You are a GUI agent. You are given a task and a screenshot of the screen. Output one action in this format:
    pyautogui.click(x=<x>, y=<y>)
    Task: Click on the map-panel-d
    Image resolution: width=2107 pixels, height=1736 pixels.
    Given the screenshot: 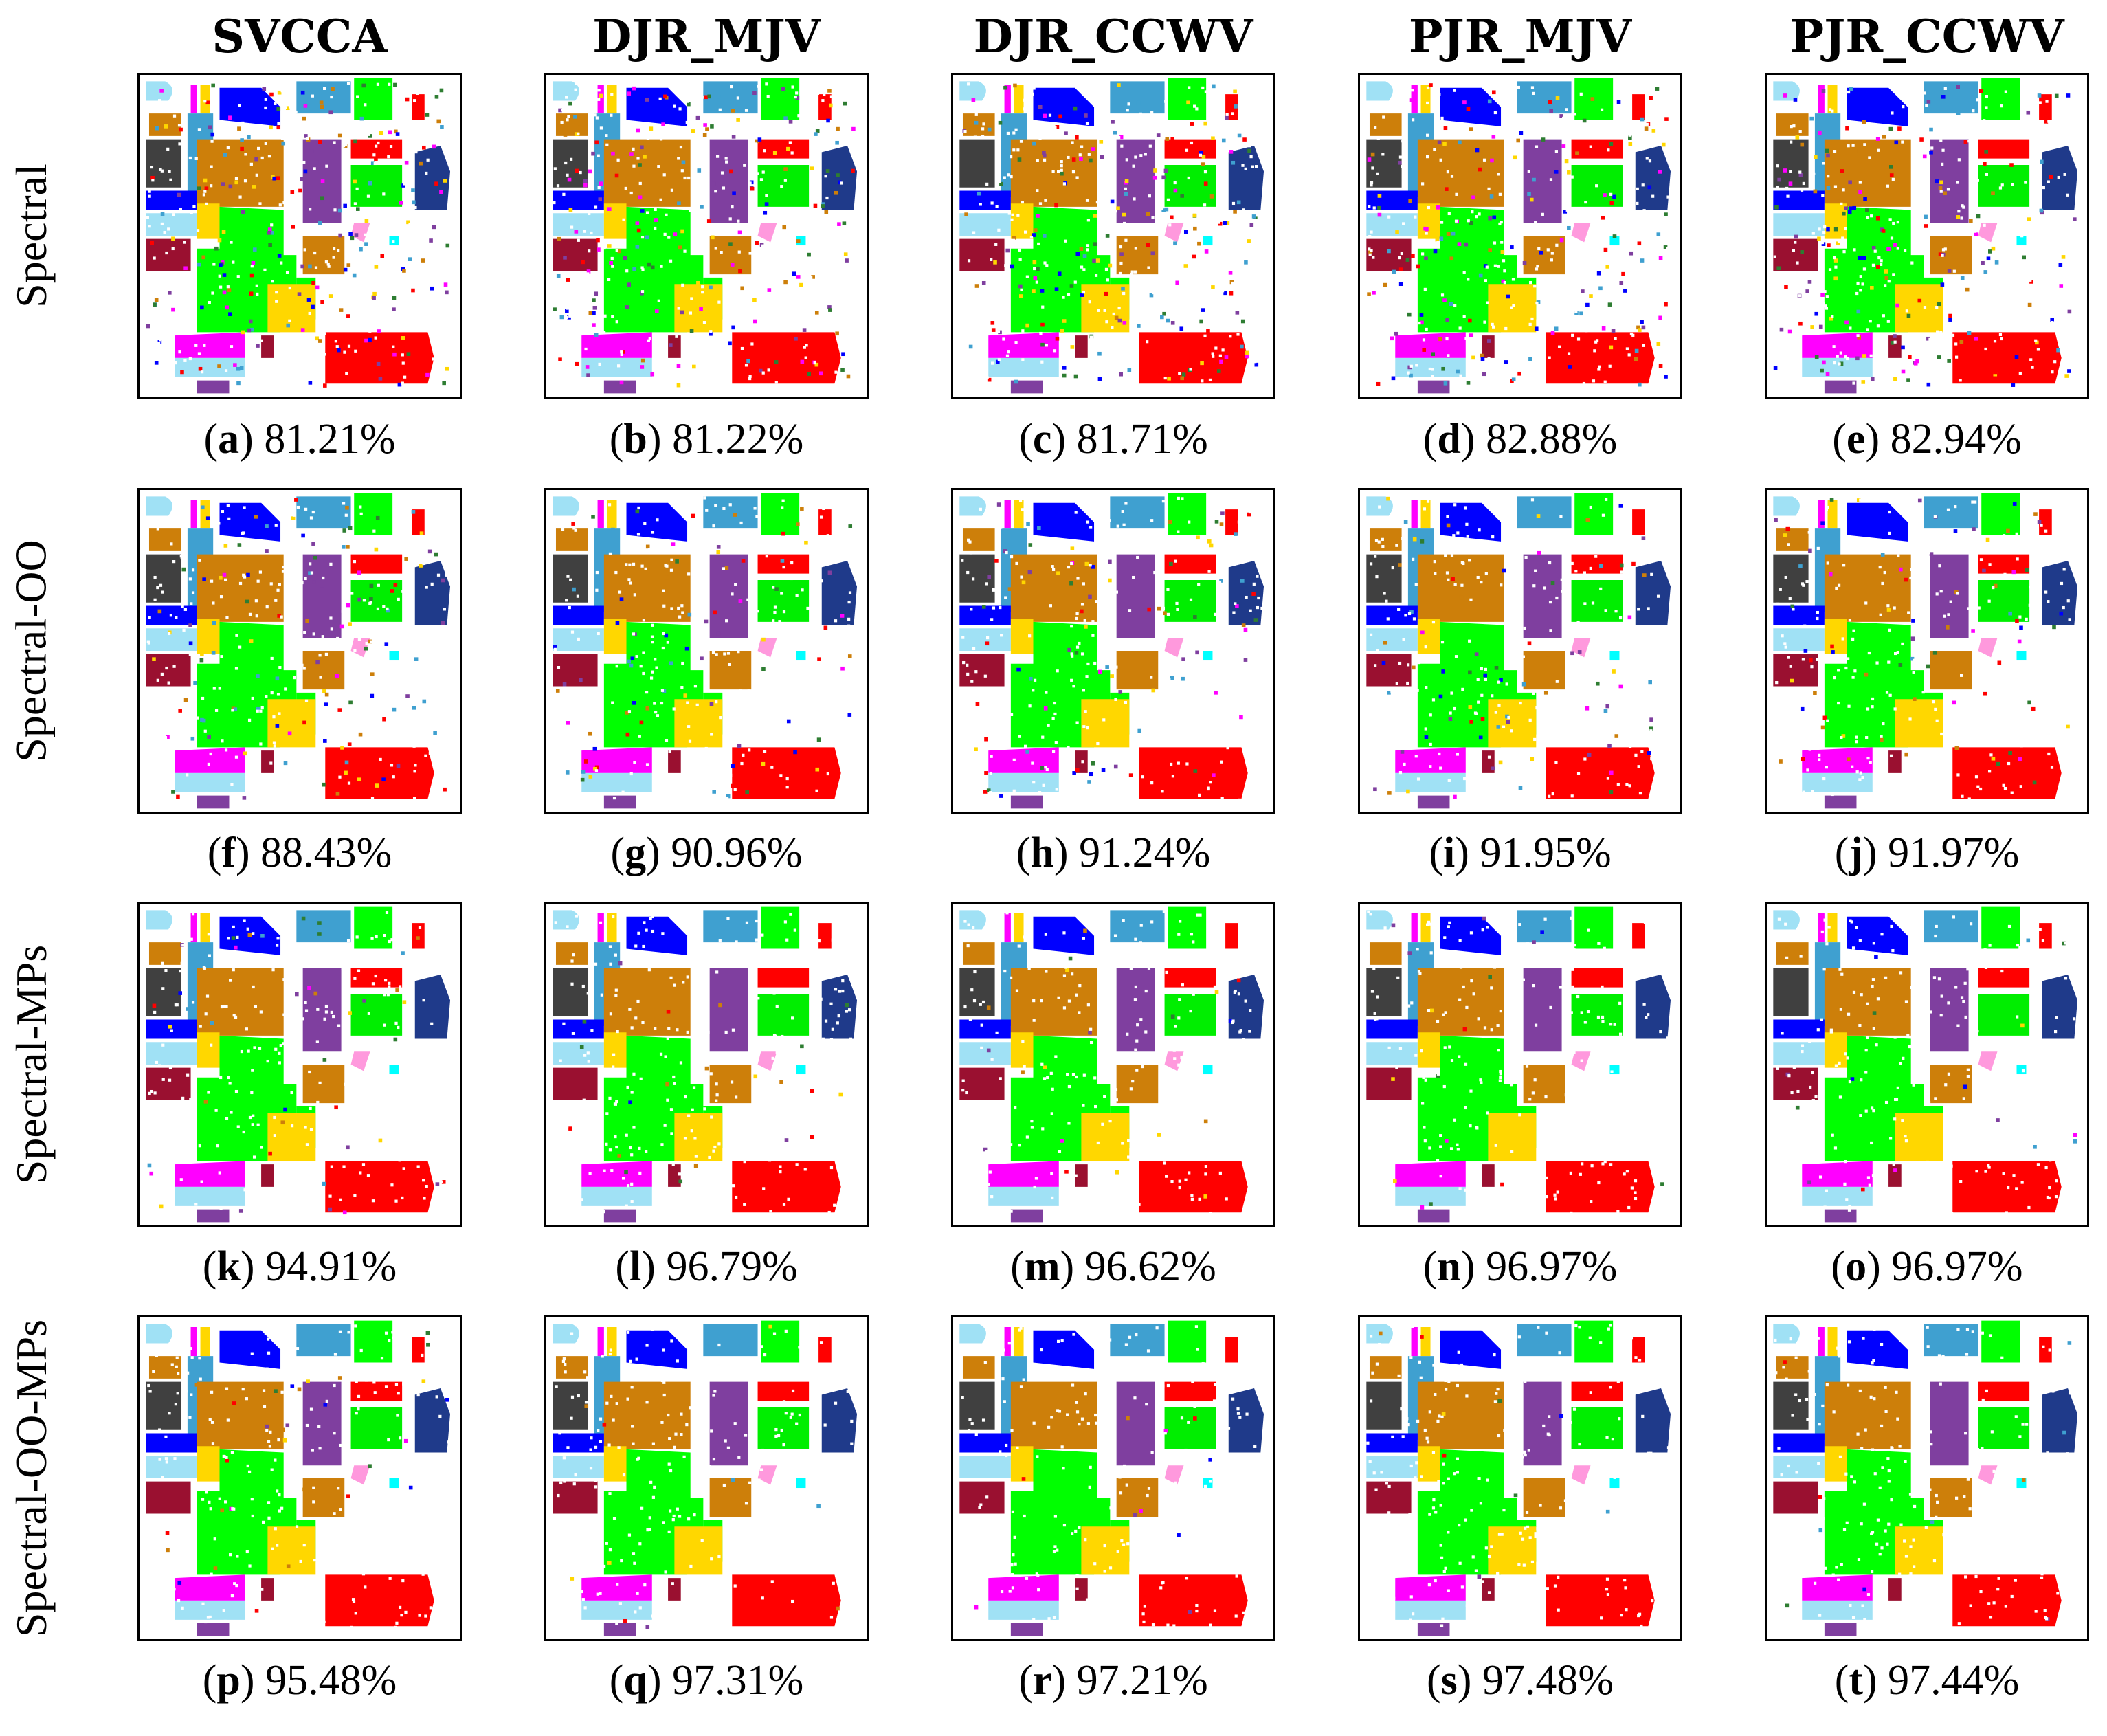 What is the action you would take?
    pyautogui.click(x=1520, y=236)
    